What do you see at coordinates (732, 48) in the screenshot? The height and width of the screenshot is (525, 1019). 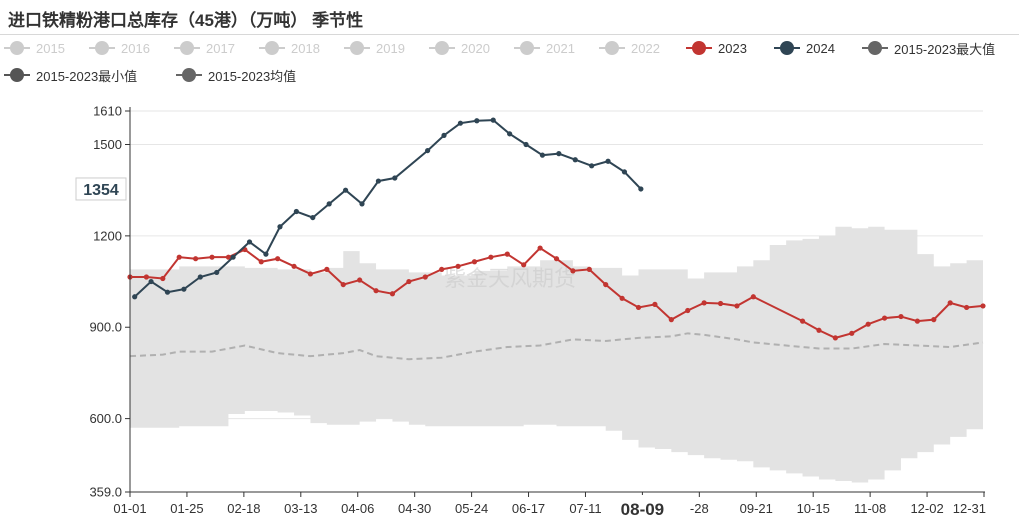 I see `legend-label: 2023` at bounding box center [732, 48].